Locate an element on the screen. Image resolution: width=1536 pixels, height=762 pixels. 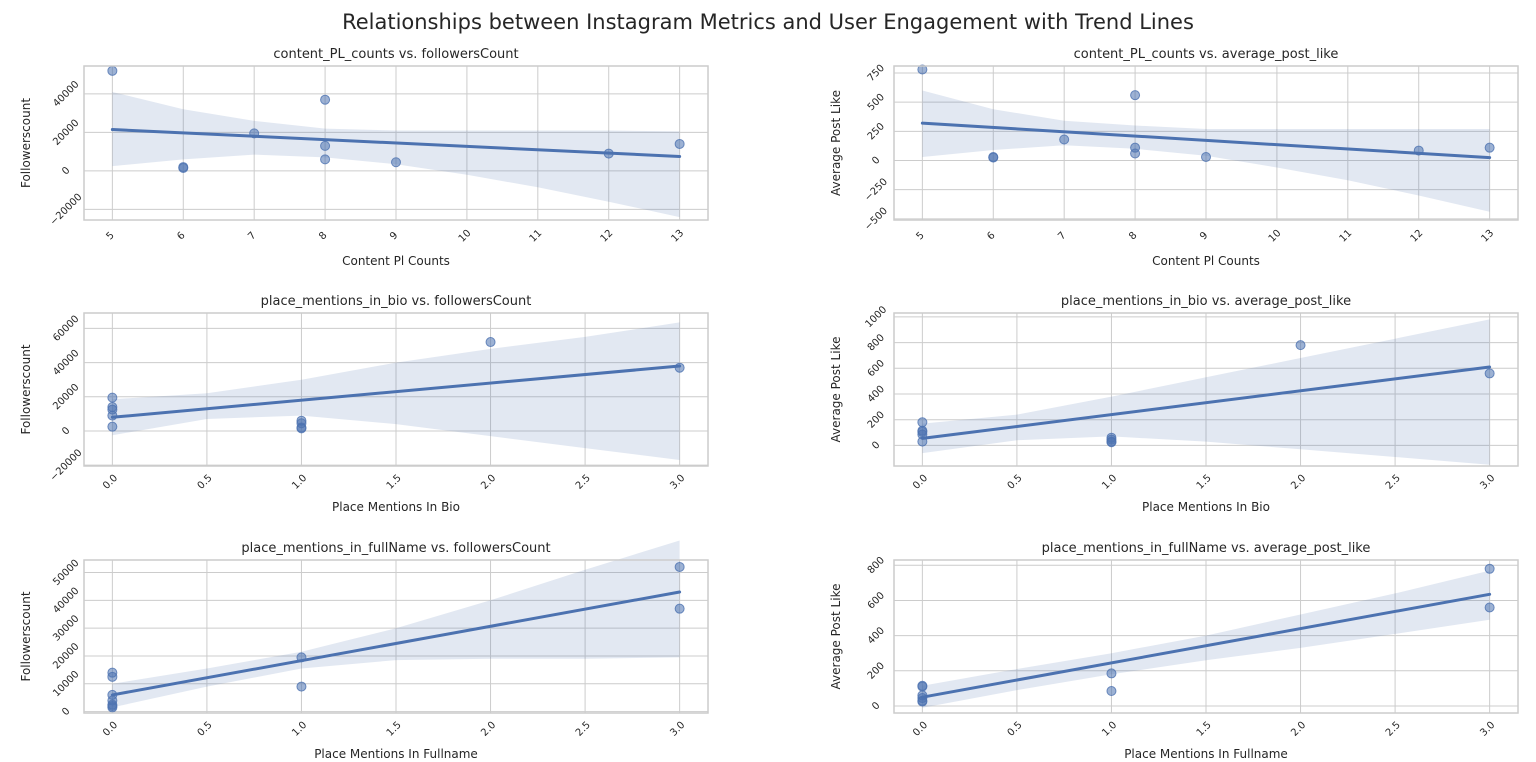
y-axis-label: Followerscount is located at coordinates (26, 389).